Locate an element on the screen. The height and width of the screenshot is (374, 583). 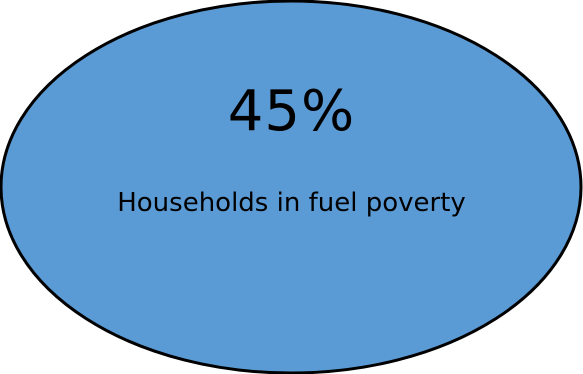
stat-value: 45% is located at coordinates (291, 111).